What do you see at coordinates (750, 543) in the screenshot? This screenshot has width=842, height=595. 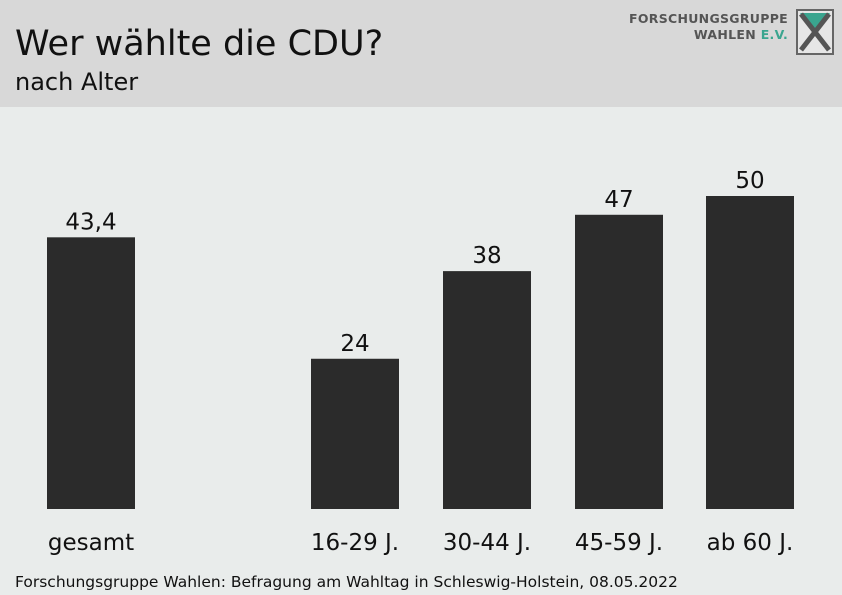 I see `category-label-ab-60-j: ab 60 J.` at bounding box center [750, 543].